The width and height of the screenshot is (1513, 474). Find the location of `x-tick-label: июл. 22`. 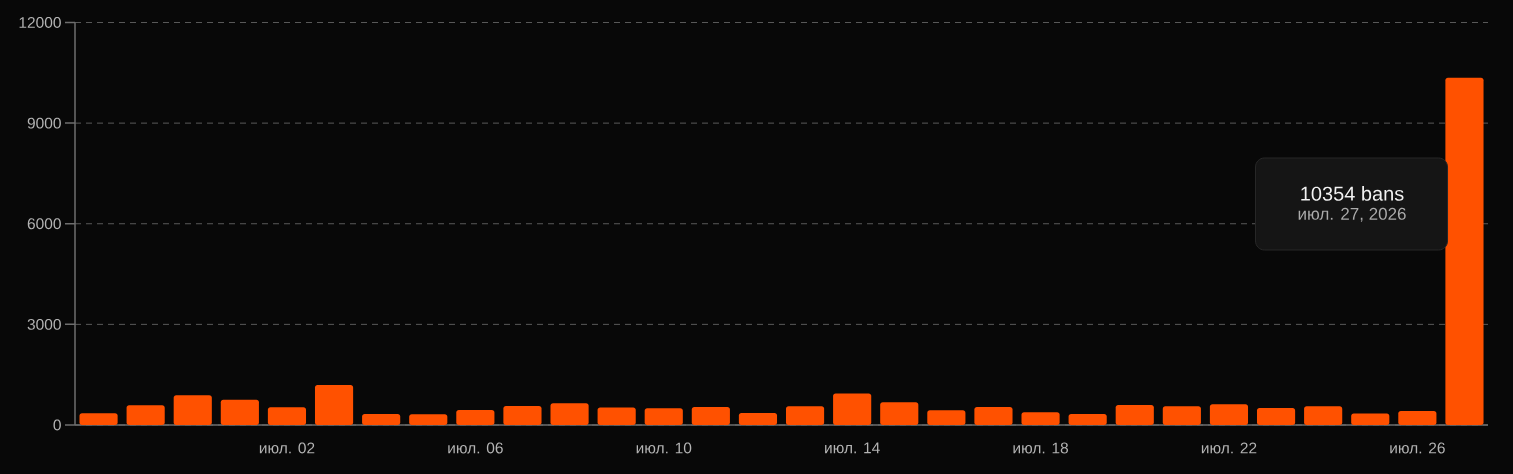

x-tick-label: июл. 22 is located at coordinates (1229, 448).